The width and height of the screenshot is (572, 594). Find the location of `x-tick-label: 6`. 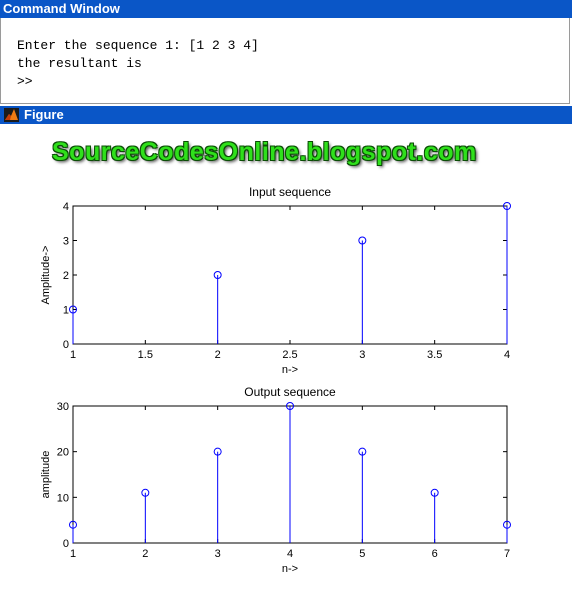

x-tick-label: 6 is located at coordinates (435, 554).